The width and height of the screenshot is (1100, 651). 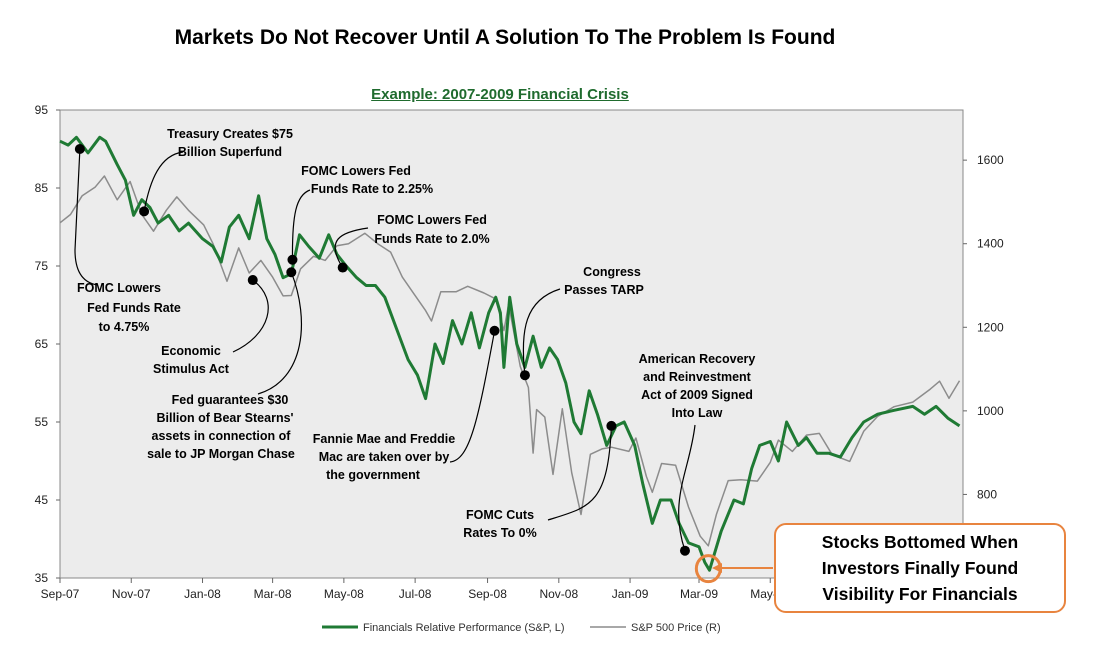 I want to click on chart-subtitle: Example: 2007-2009 Financial Crisis, so click(x=500, y=94).